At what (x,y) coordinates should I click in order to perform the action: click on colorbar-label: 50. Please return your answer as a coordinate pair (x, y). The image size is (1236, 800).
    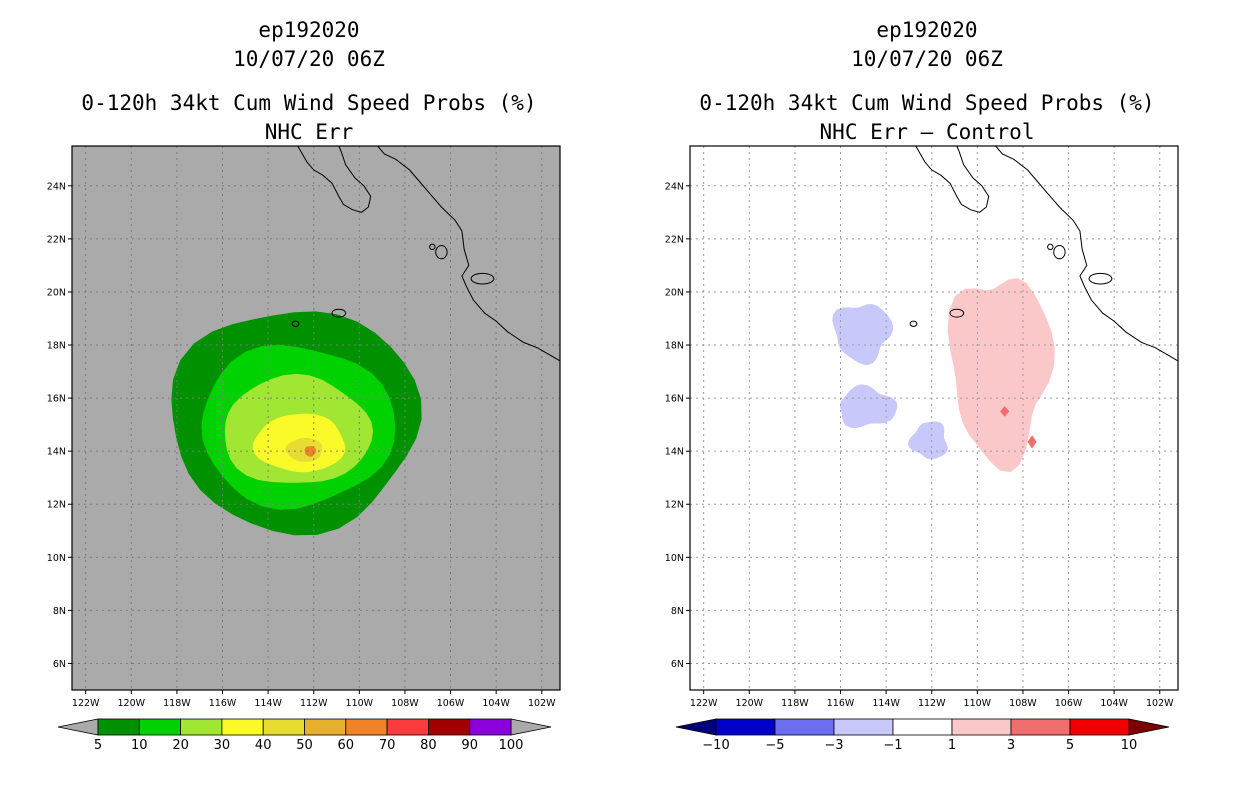
    Looking at the image, I should click on (304, 745).